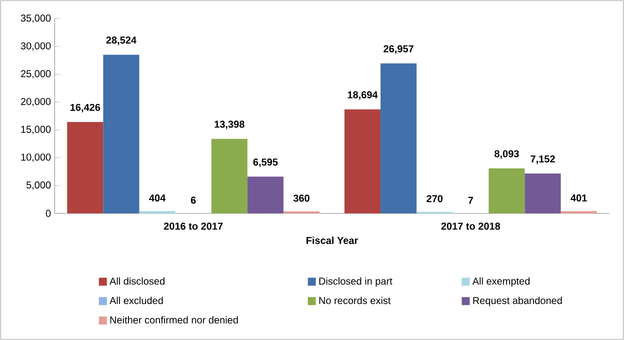 This screenshot has height=340, width=624. I want to click on data-label: 6,595, so click(265, 163).